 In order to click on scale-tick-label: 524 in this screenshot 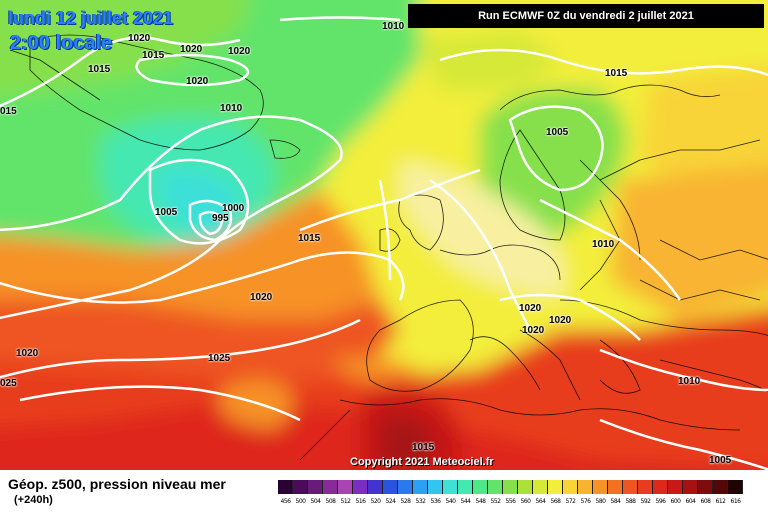, I will do `click(390, 501)`.